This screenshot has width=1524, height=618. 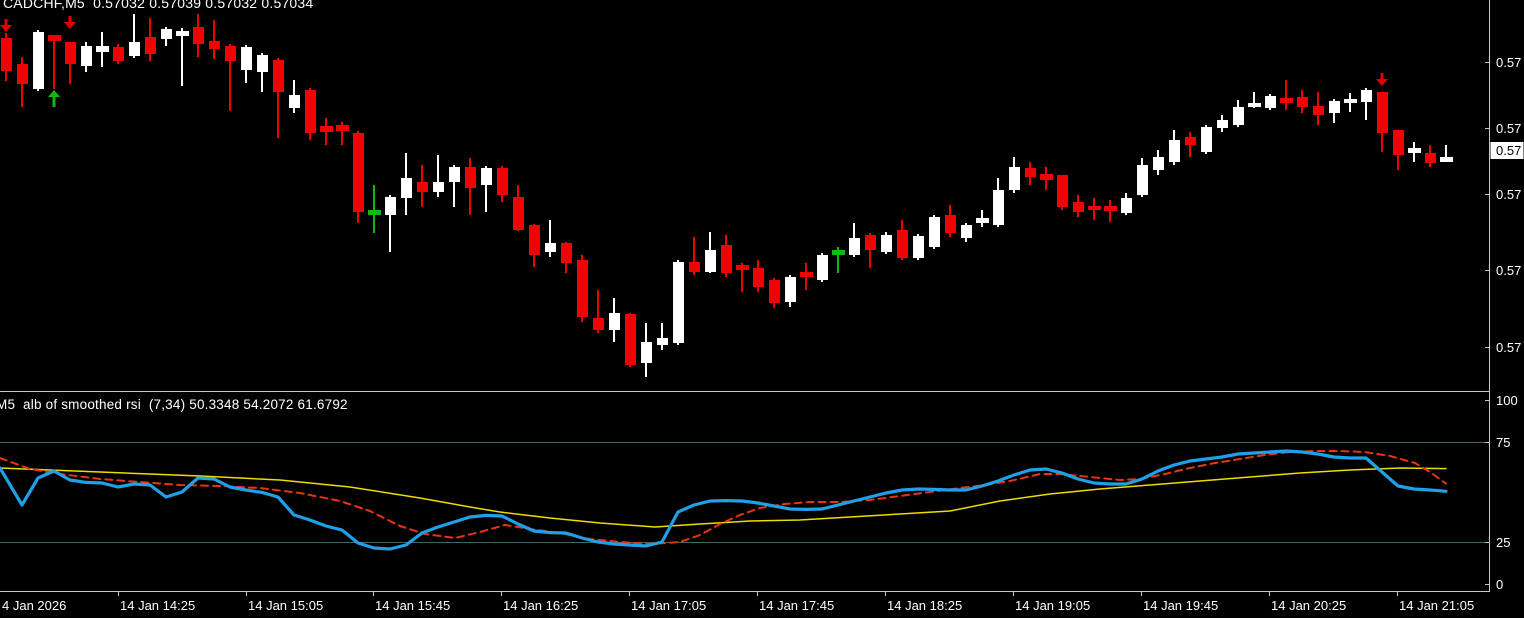 I want to click on time-axis-label: 14 Jan 16:25, so click(x=540, y=605).